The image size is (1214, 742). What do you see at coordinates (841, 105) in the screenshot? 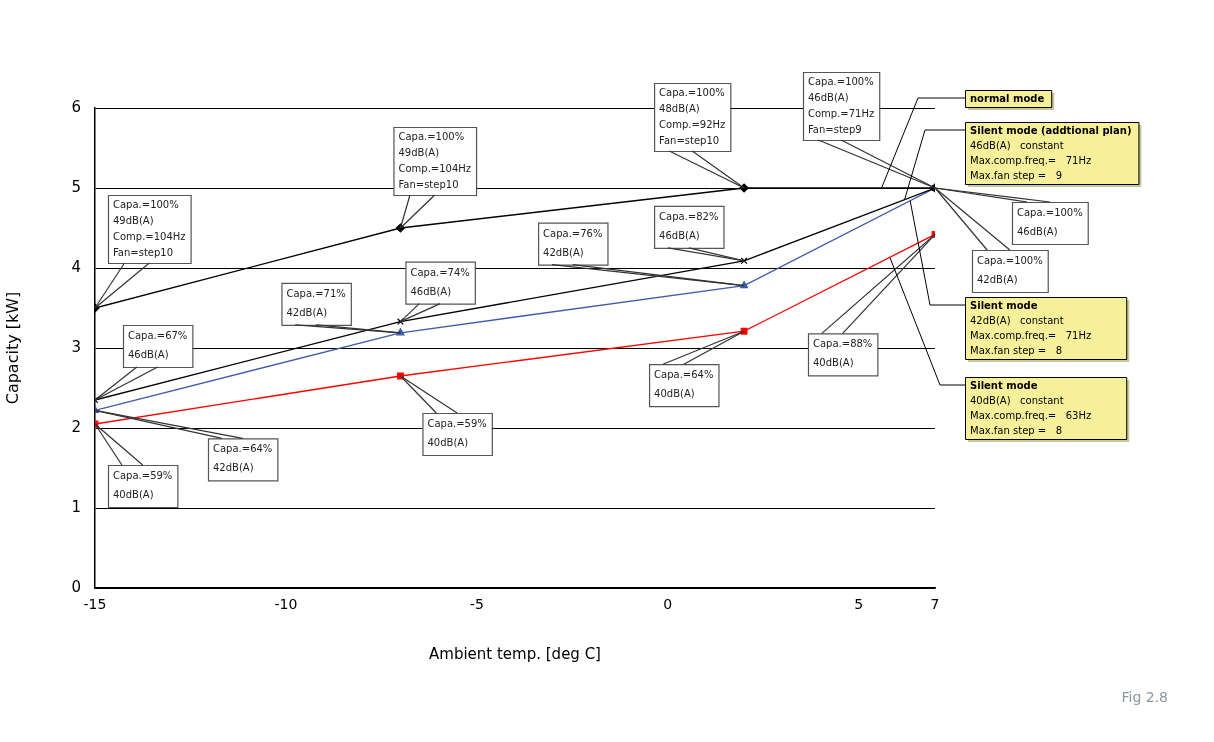
I see `annotation: Capa.=100% 46dB(A) Comp.=71Hz Fan=step9` at bounding box center [841, 105].